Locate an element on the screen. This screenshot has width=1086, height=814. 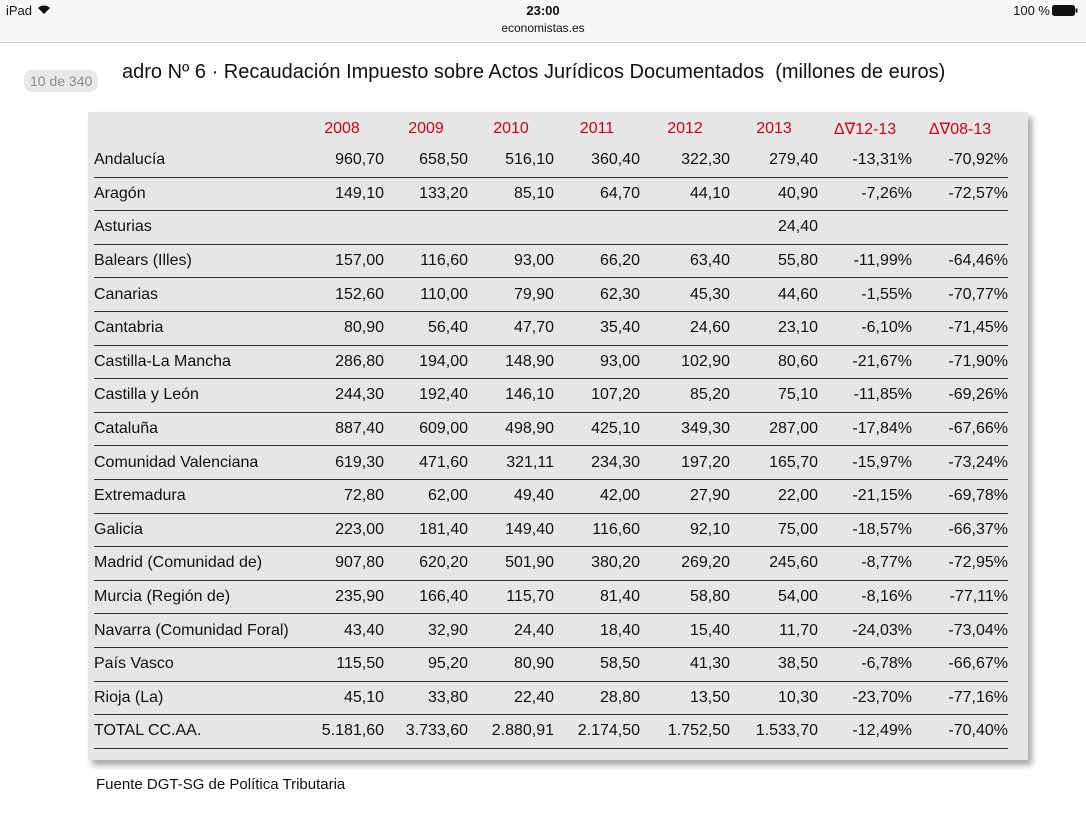
battery-level: 100 % is located at coordinates (1031, 10).